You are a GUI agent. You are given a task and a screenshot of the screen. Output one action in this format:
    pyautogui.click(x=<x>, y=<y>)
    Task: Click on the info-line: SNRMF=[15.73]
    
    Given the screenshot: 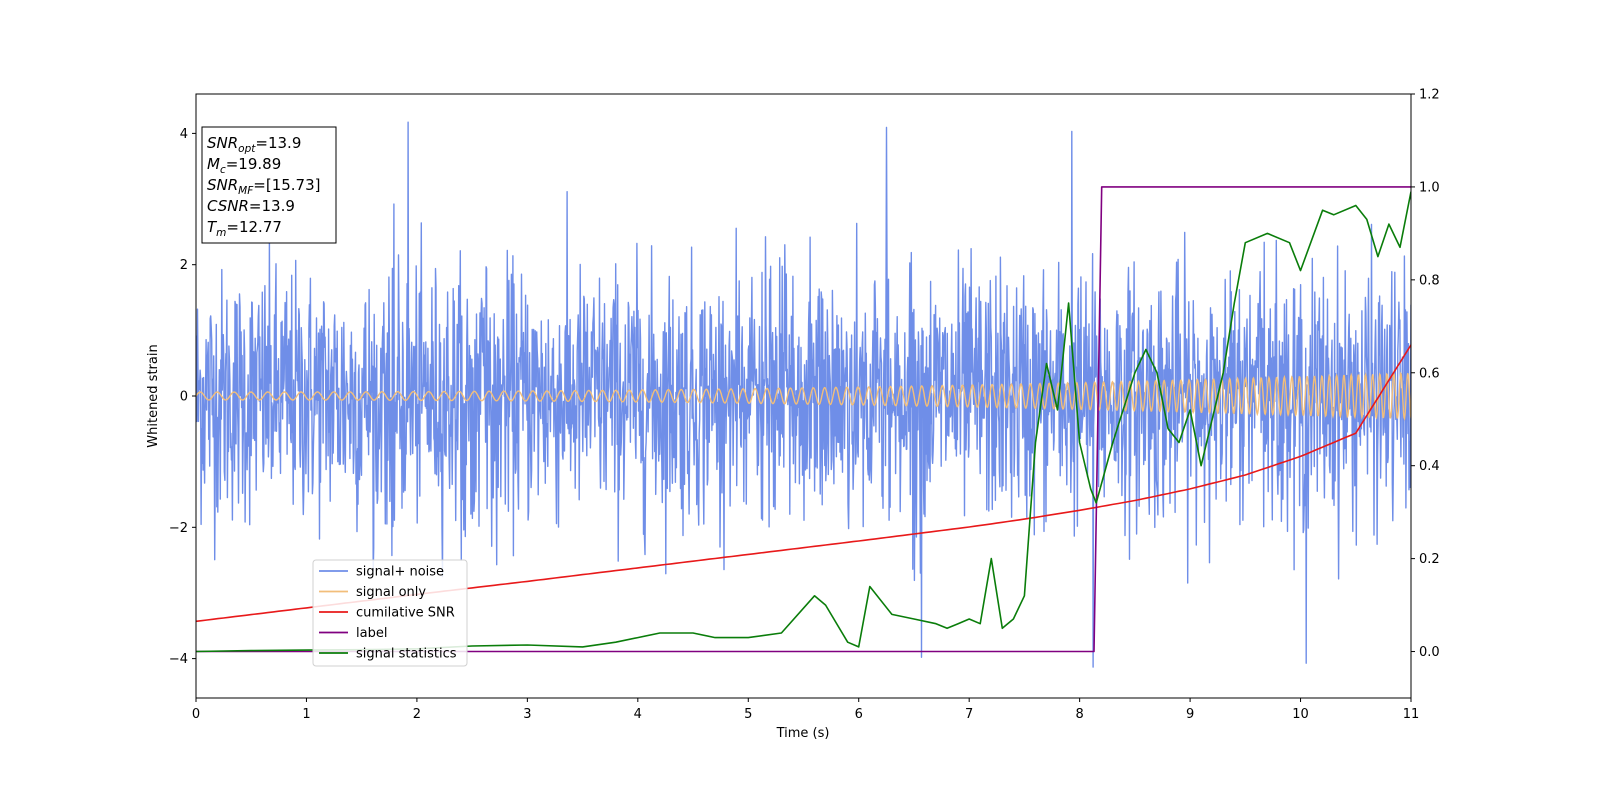 What is the action you would take?
    pyautogui.click(x=264, y=186)
    